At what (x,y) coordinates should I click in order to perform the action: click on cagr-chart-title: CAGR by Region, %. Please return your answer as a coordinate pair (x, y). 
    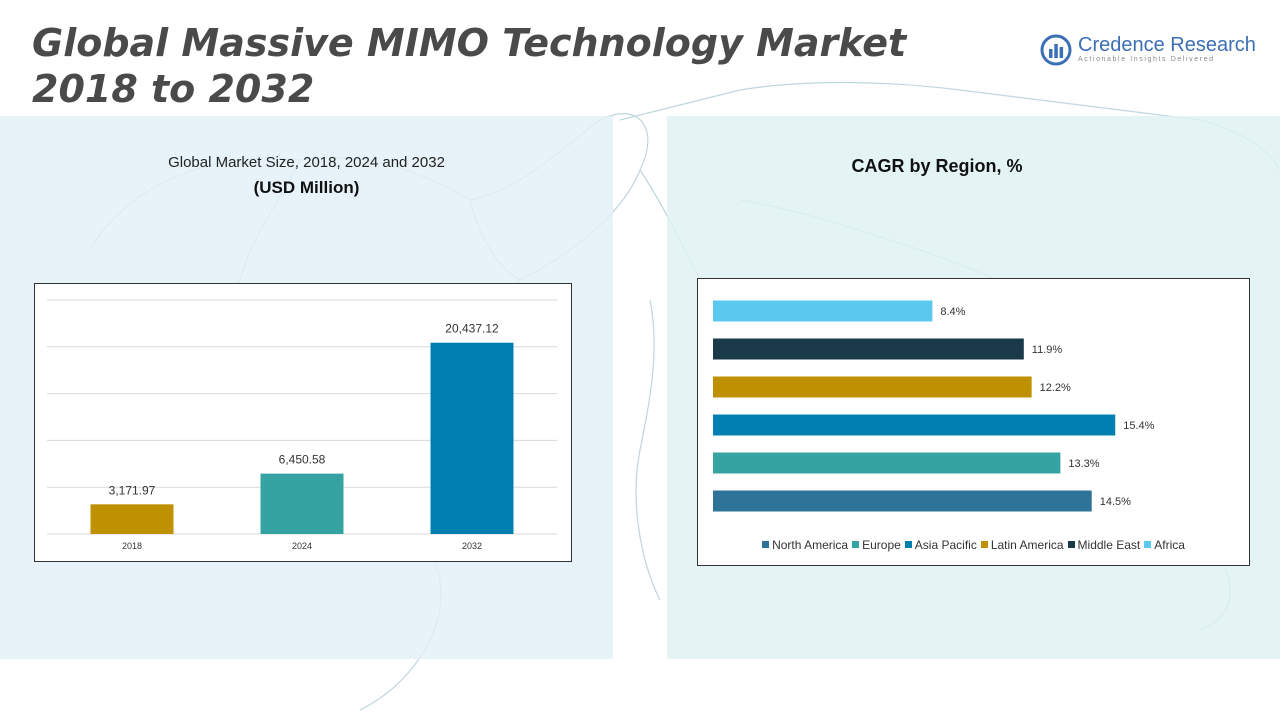
    Looking at the image, I should click on (937, 166).